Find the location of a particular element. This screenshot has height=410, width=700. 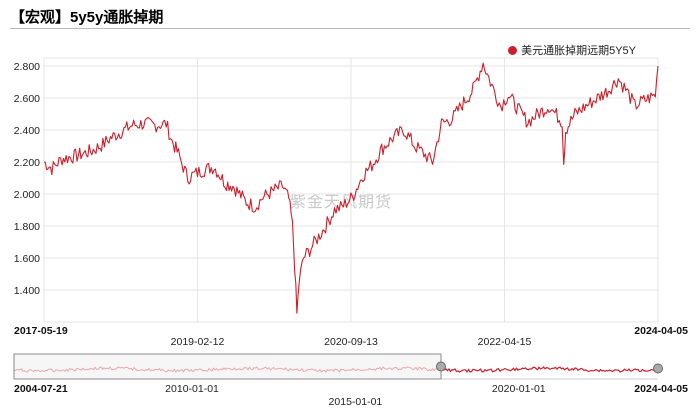

navigator-tick-label: 2015-01-01 is located at coordinates (356, 402).